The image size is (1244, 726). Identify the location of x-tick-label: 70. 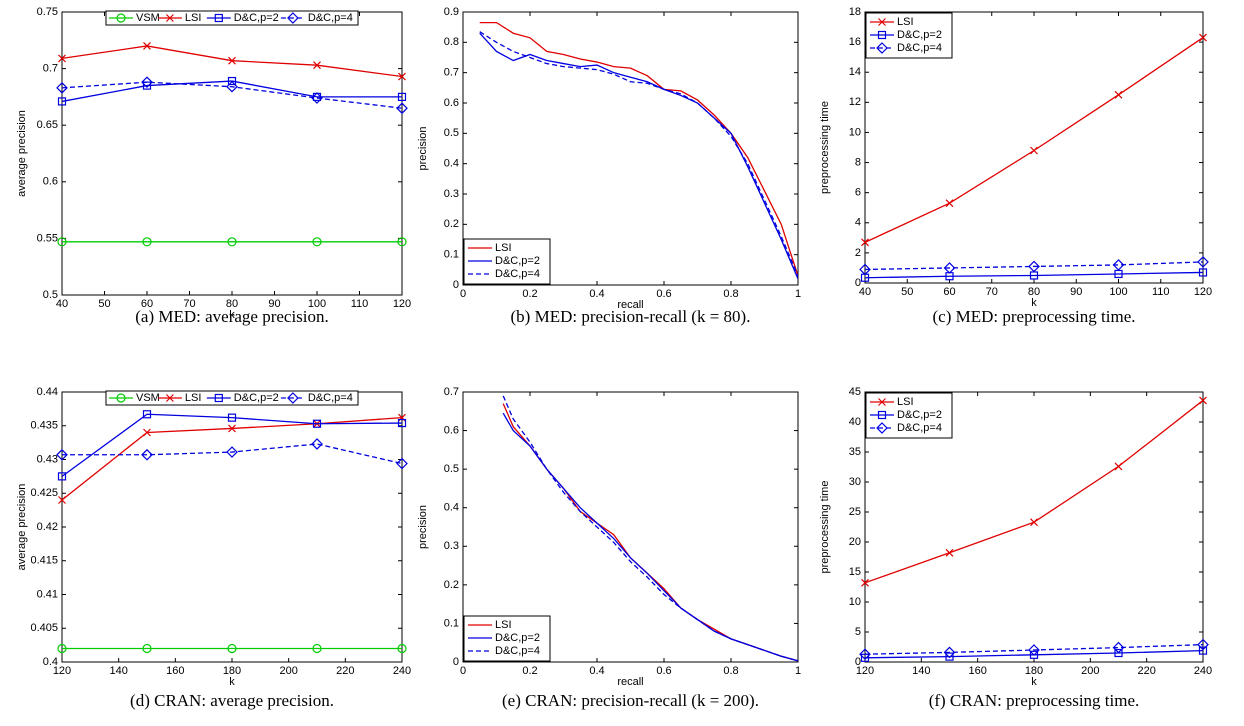
(189, 304).